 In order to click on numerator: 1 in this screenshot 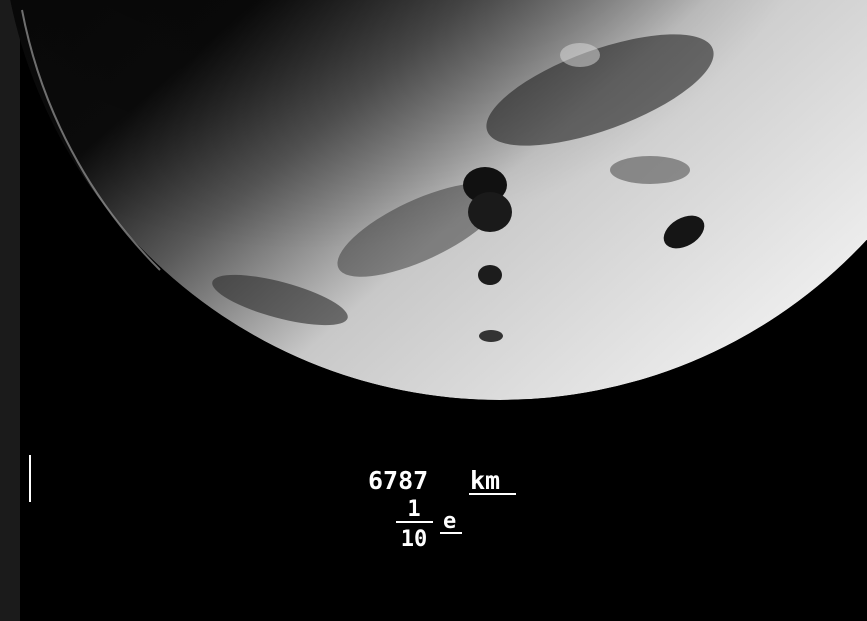, I will do `click(413, 509)`.